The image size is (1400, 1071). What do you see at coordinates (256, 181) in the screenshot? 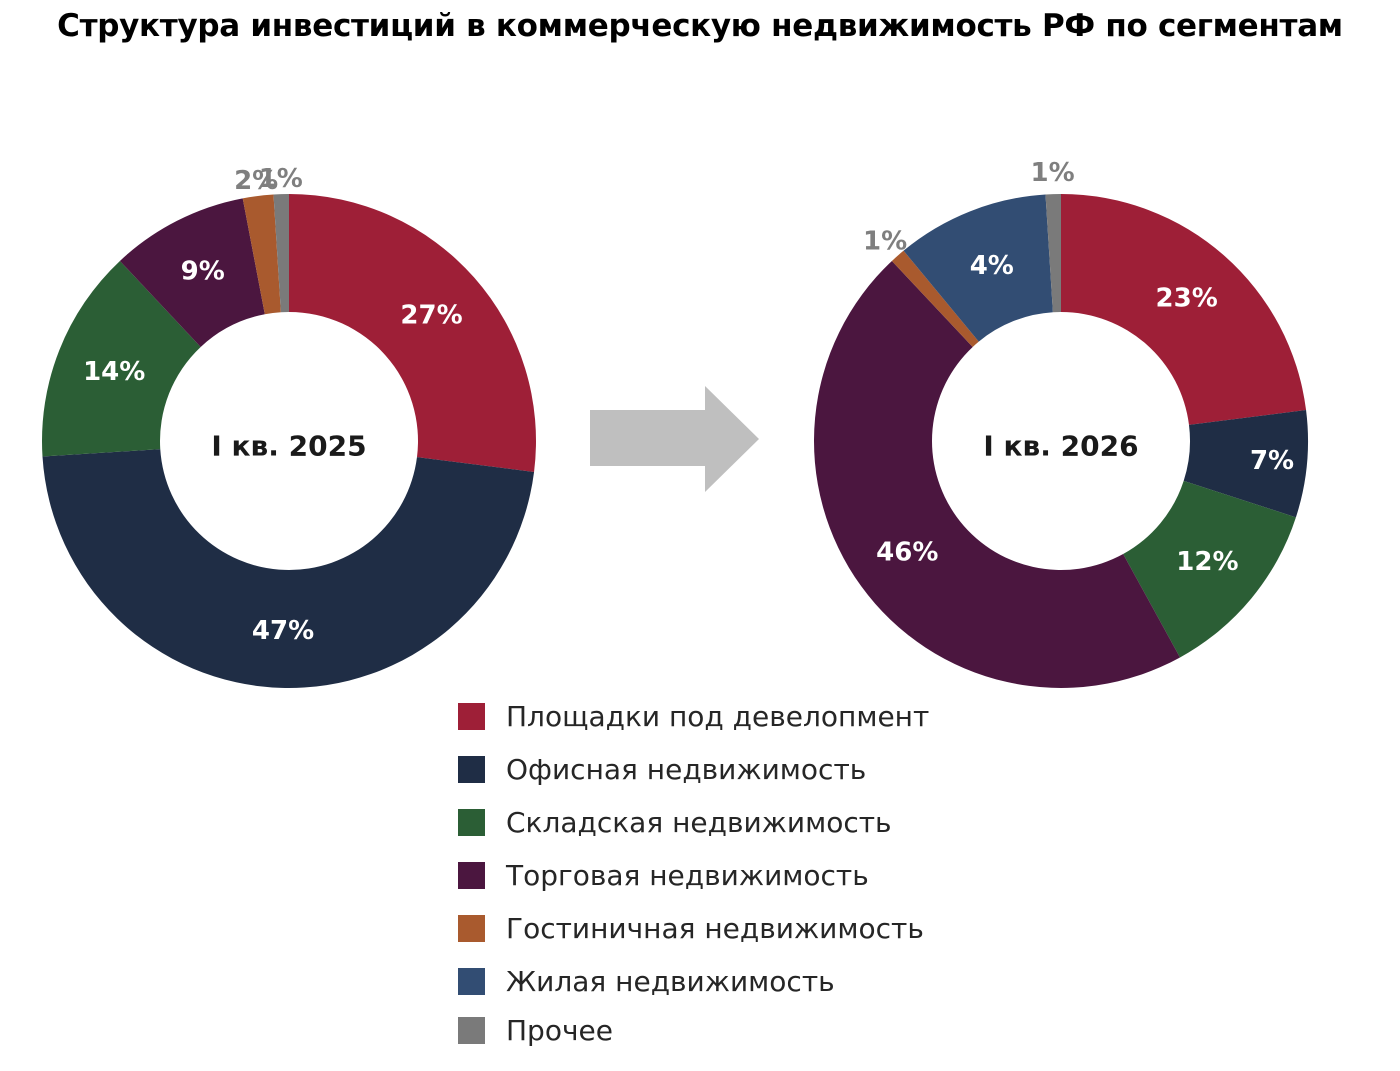
I see `slice-label-hotel: 2%` at bounding box center [256, 181].